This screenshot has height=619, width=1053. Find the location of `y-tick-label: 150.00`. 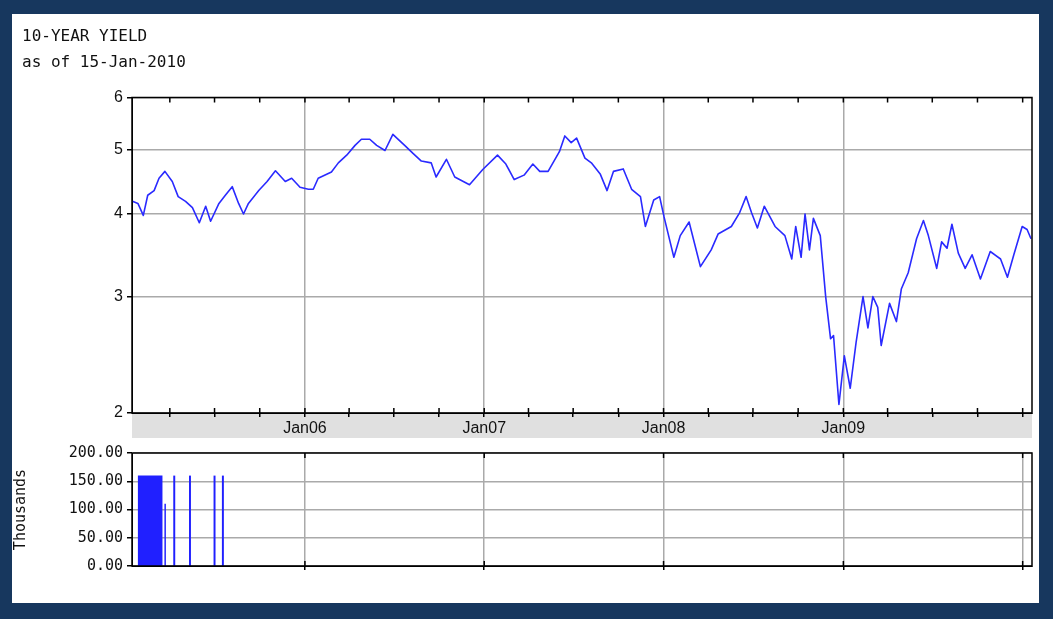

y-tick-label: 150.00 is located at coordinates (95, 480).